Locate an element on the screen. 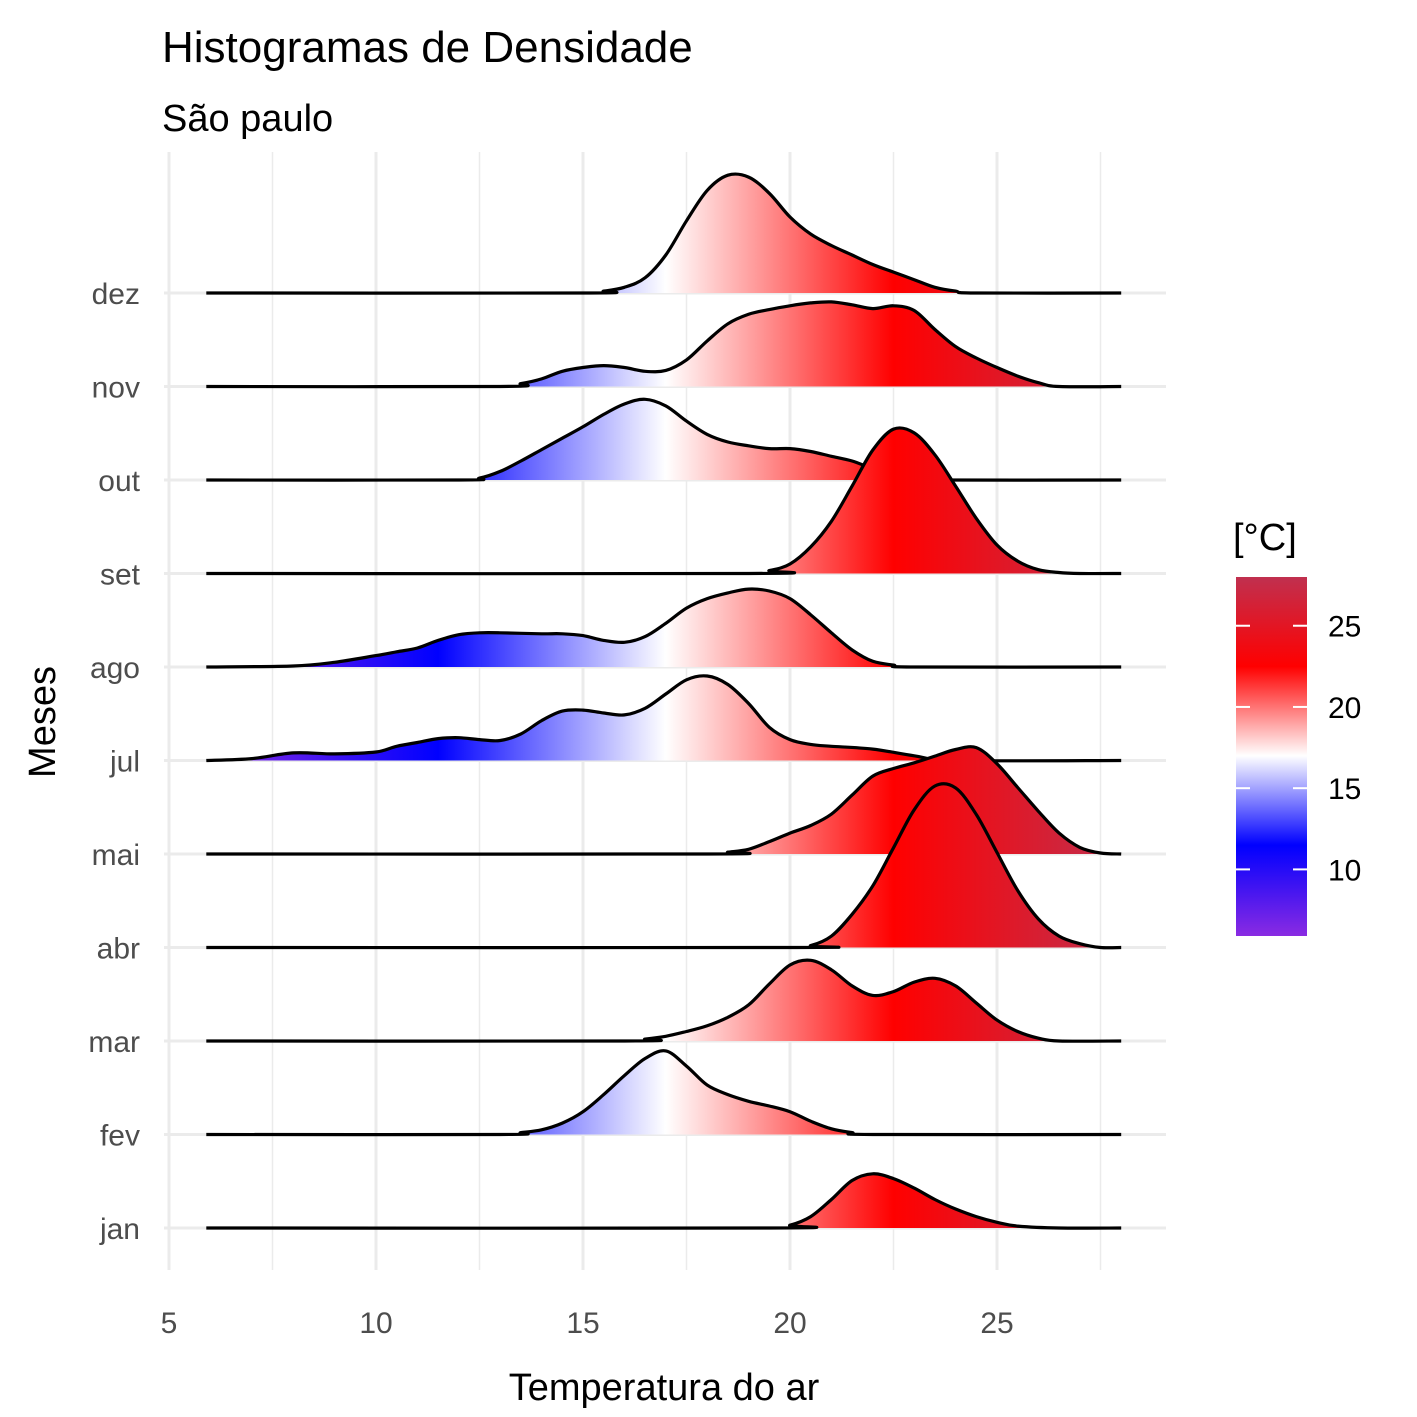 The height and width of the screenshot is (1417, 1417). x-axis-label: Temperatura do ar is located at coordinates (664, 1388).